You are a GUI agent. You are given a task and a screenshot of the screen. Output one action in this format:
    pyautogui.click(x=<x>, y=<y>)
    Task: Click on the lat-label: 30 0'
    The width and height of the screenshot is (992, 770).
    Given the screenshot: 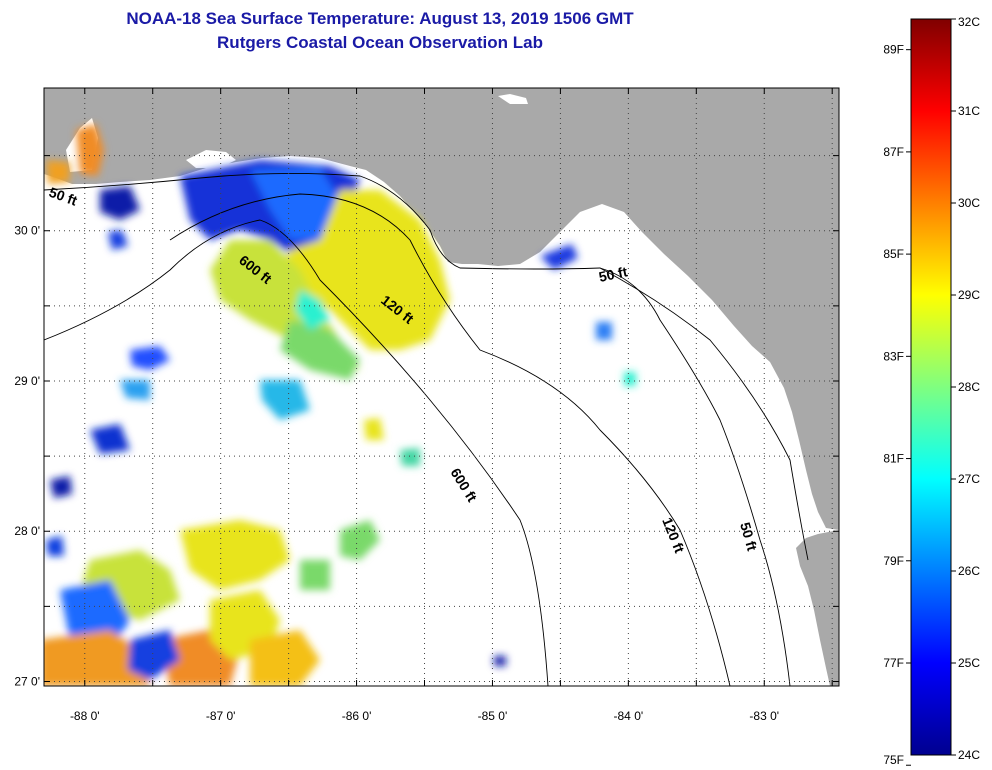 What is the action you would take?
    pyautogui.click(x=27, y=231)
    